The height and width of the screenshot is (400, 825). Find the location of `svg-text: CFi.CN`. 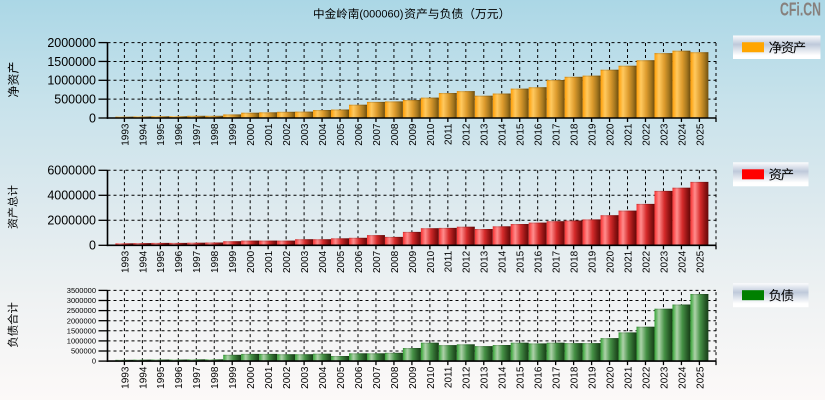

svg-text: CFi.CN is located at coordinates (800, 10).